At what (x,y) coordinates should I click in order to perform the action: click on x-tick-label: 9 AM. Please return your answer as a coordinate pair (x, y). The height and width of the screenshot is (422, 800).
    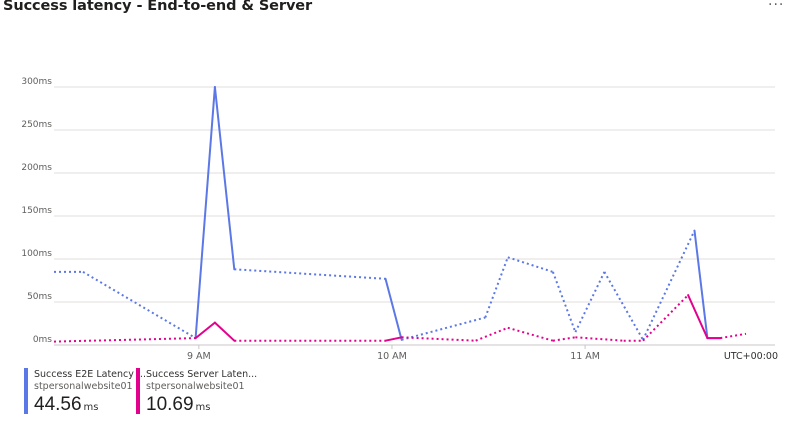
    Looking at the image, I should click on (199, 356).